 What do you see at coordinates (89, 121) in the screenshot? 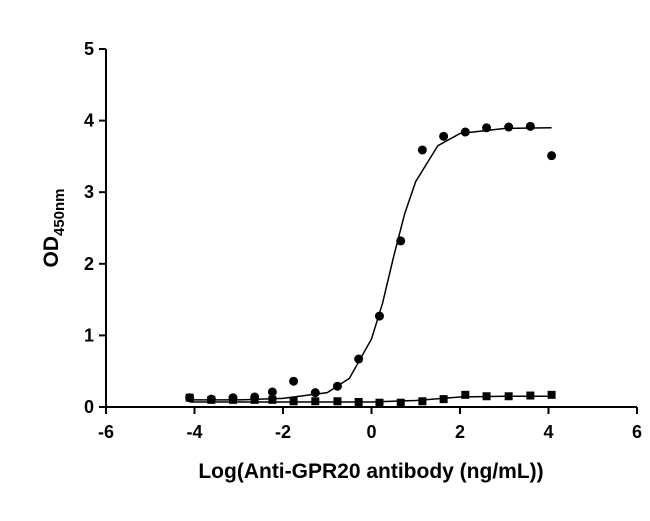
I see `y-tick-label: 4` at bounding box center [89, 121].